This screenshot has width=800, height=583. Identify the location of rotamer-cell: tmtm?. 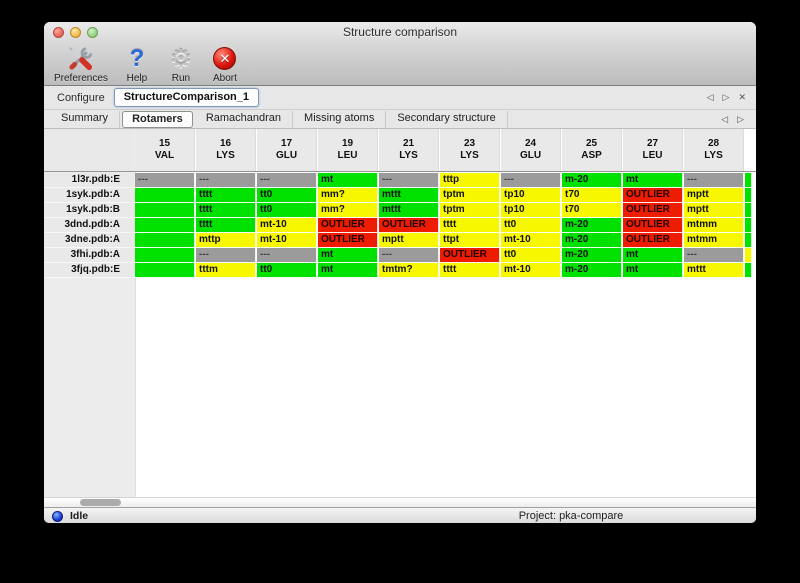
(409, 270).